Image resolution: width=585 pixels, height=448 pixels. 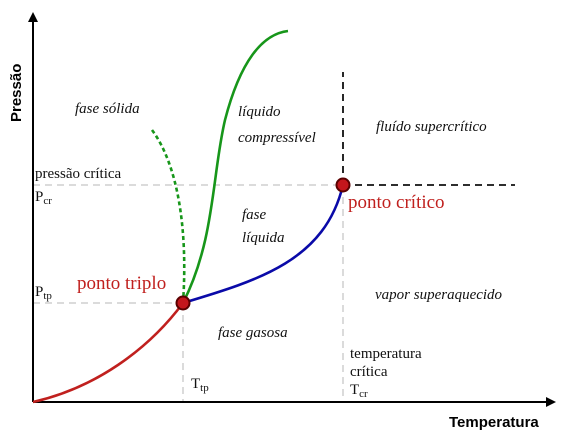 What do you see at coordinates (431, 127) in the screenshot?
I see `supercritical-fluid-label: fluído supercrítico` at bounding box center [431, 127].